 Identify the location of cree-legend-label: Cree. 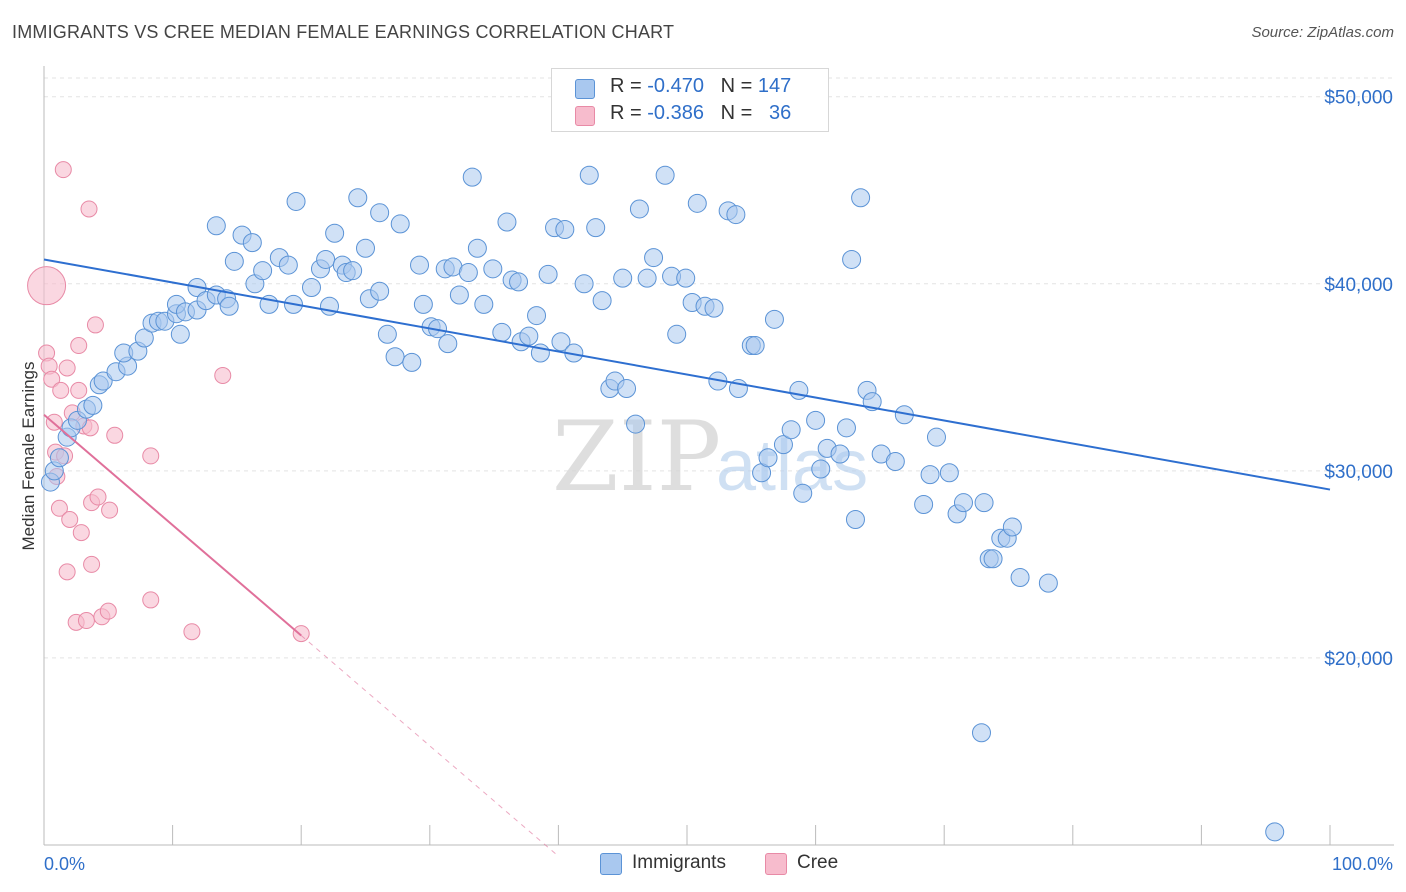
(818, 862).